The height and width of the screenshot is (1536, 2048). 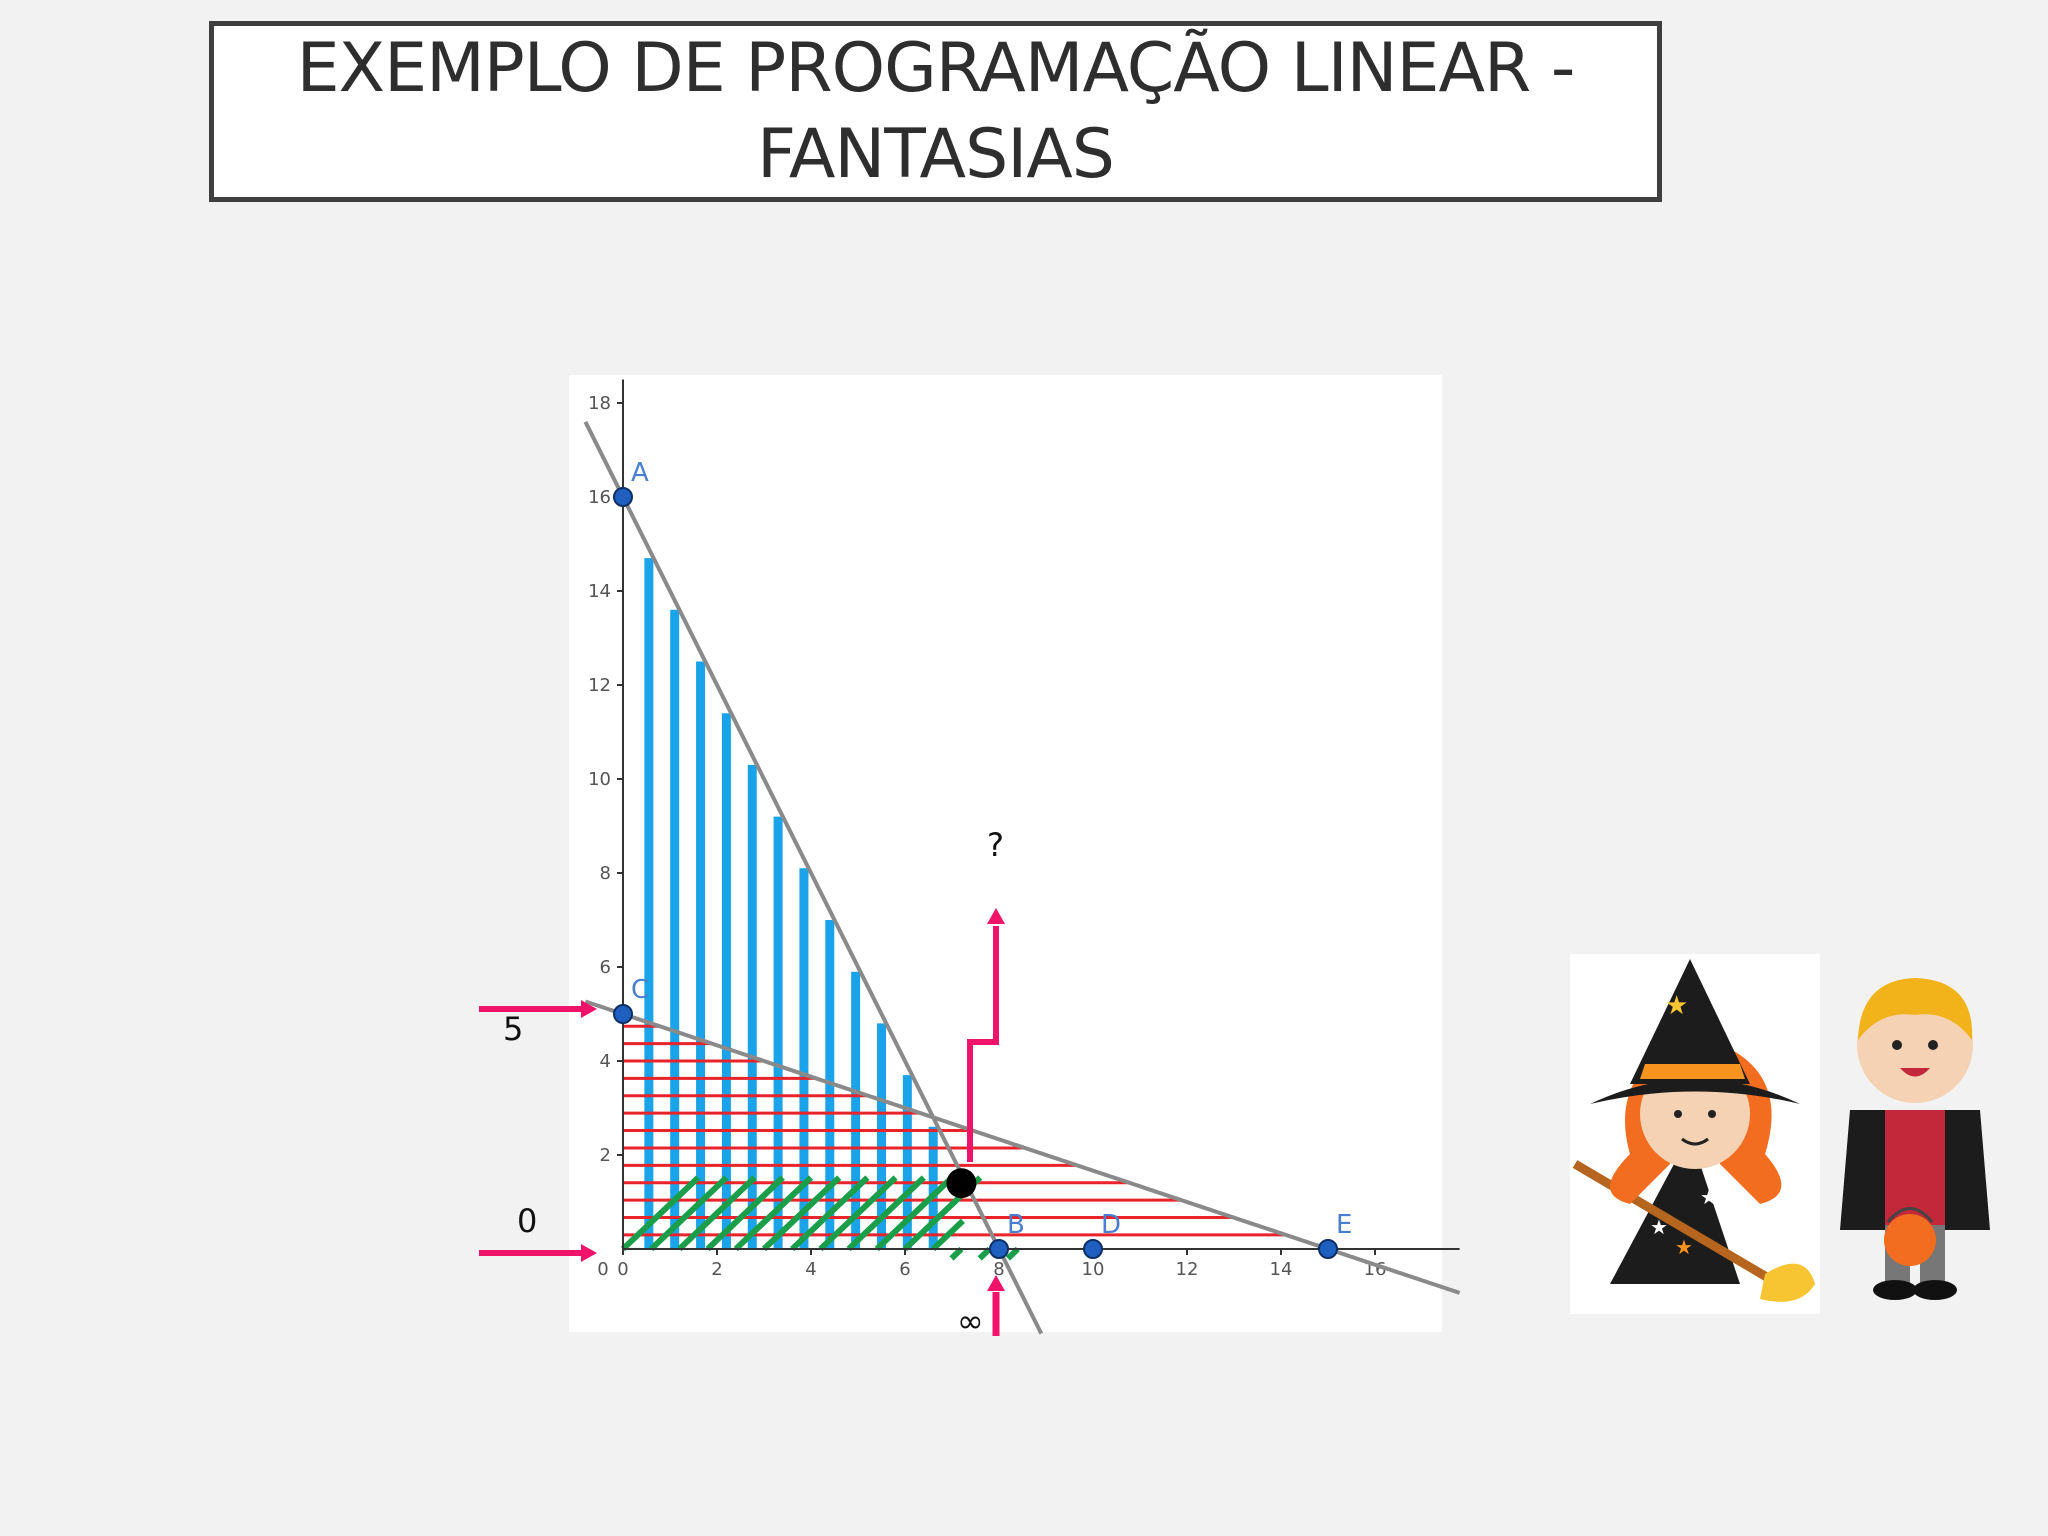 I want to click on y-tick-label: 4, so click(x=605, y=1061).